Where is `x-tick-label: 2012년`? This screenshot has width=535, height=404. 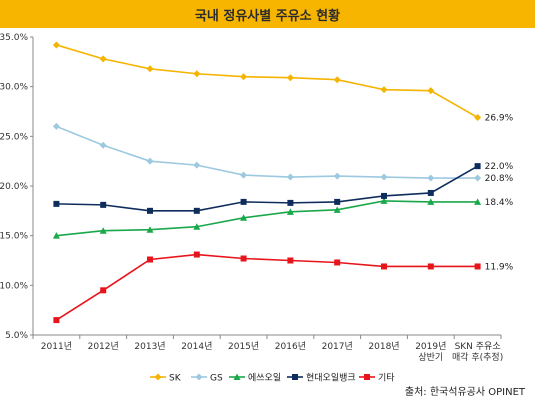
x-tick-label: 2012년 is located at coordinates (103, 346).